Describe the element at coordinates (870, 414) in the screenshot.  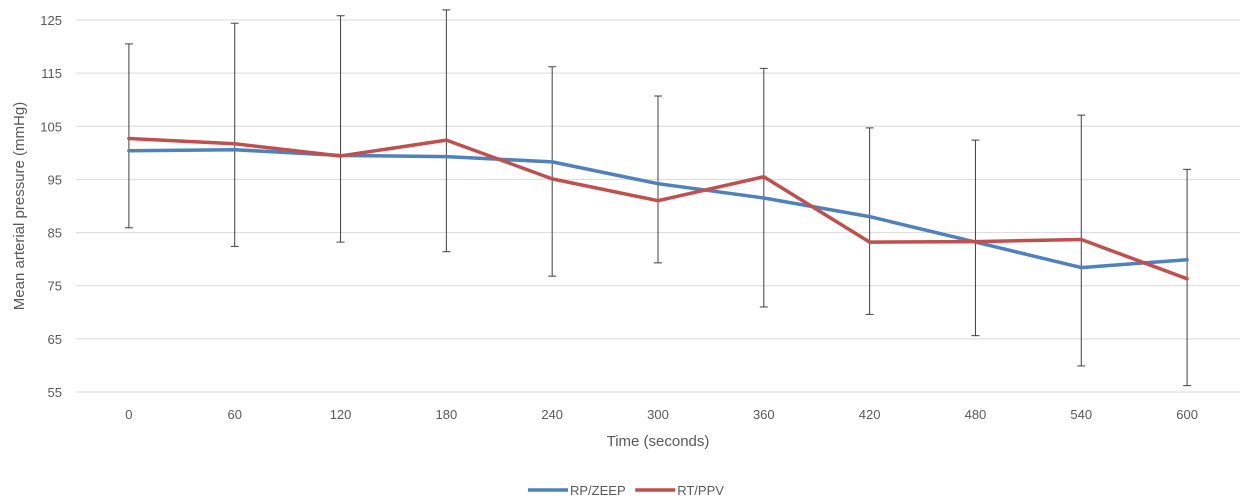
I see `x-tick-label: 420` at that location.